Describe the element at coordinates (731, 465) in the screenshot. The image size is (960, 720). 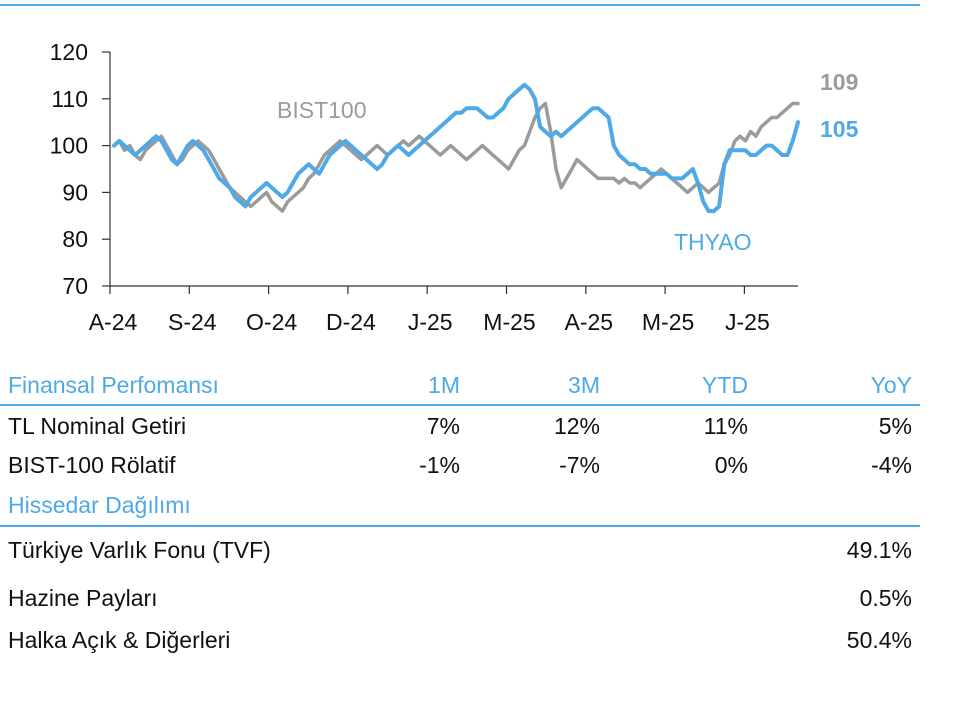
I see `cell-ytd: 0%` at that location.